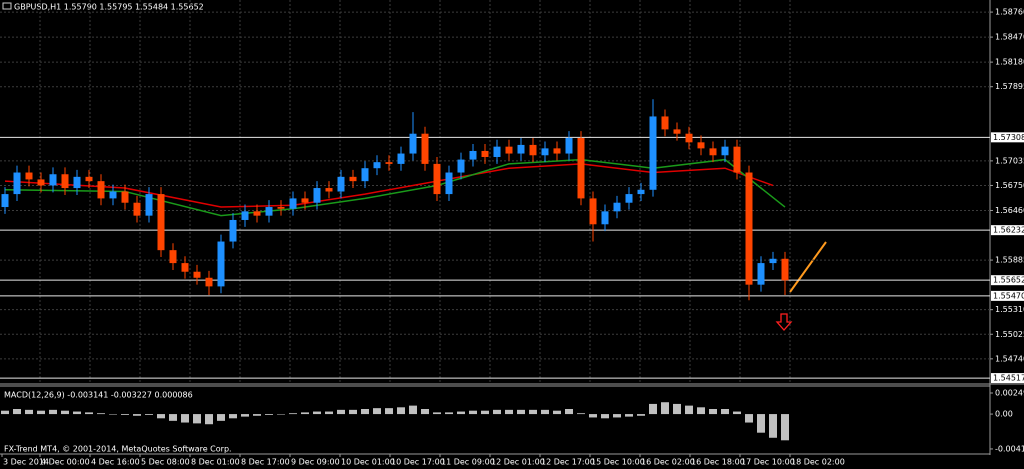 The width and height of the screenshot is (1024, 469). Describe the element at coordinates (1009, 210) in the screenshot. I see `y-tick-label: 1.56460` at that location.